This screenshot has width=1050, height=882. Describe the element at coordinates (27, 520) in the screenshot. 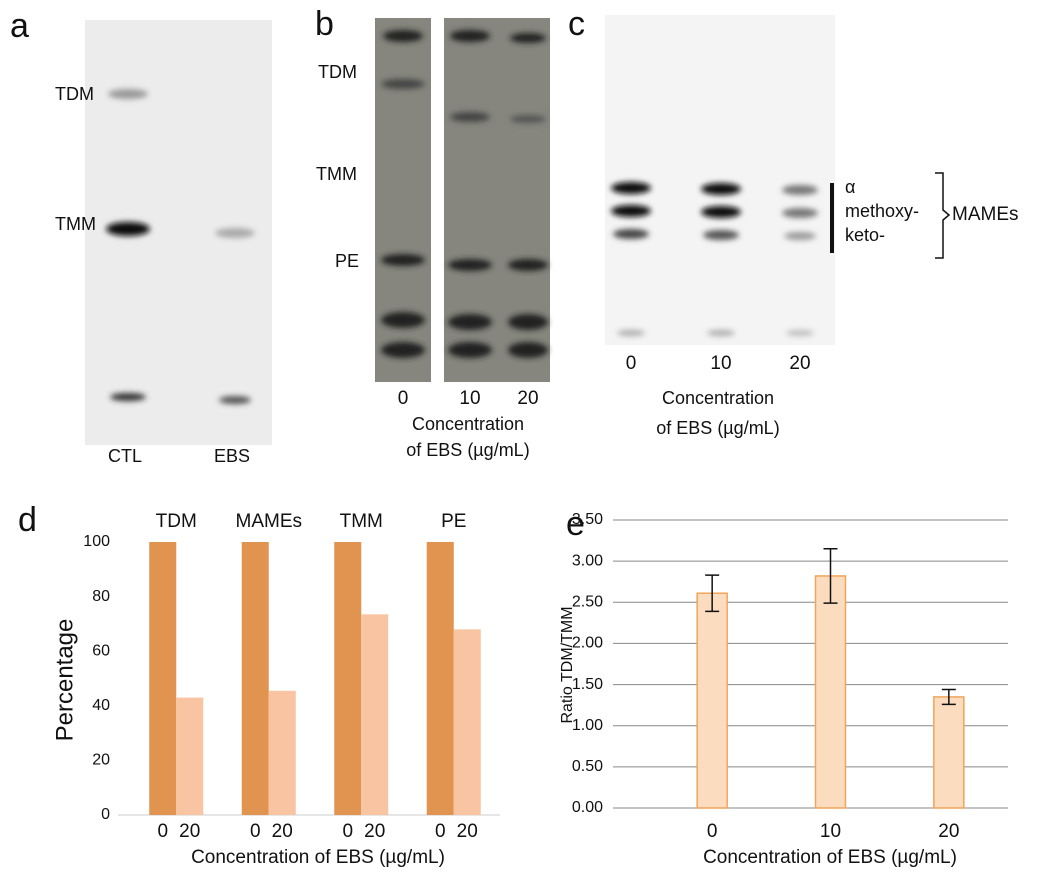

I see `panel-label: d` at that location.